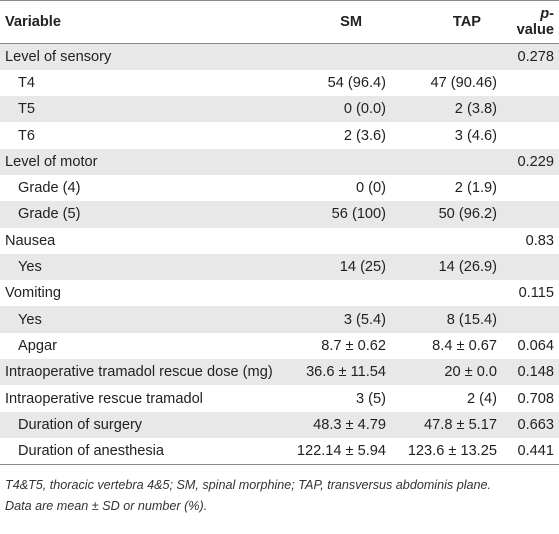  What do you see at coordinates (136, 451) in the screenshot?
I see `cell-variable: Duration of anesthesia` at bounding box center [136, 451].